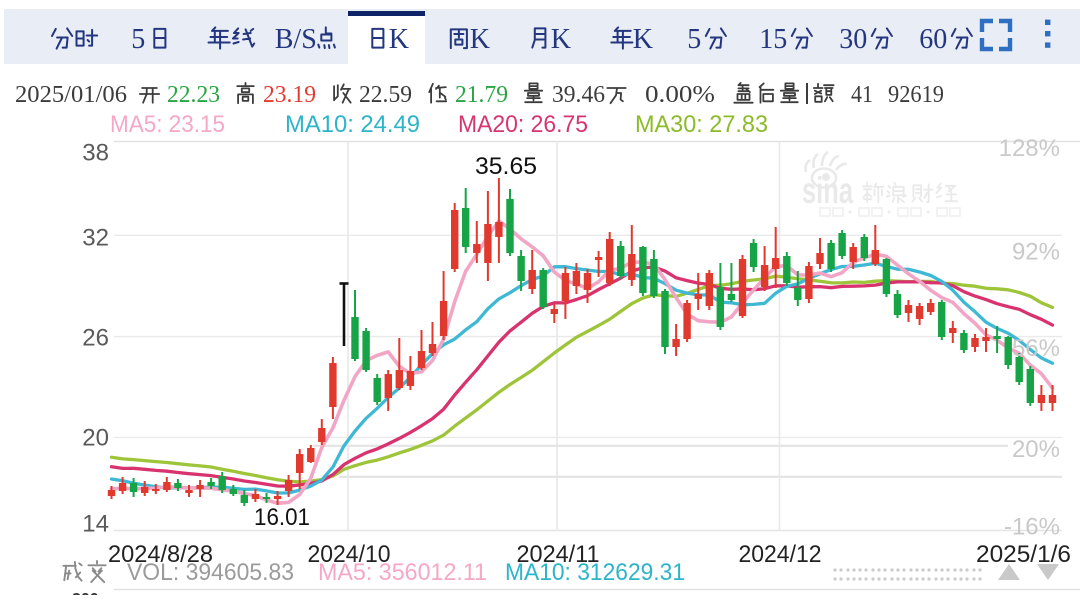 The height and width of the screenshot is (600, 1080). Describe the element at coordinates (193, 95) in the screenshot. I see `svg-text: 22.23` at that location.